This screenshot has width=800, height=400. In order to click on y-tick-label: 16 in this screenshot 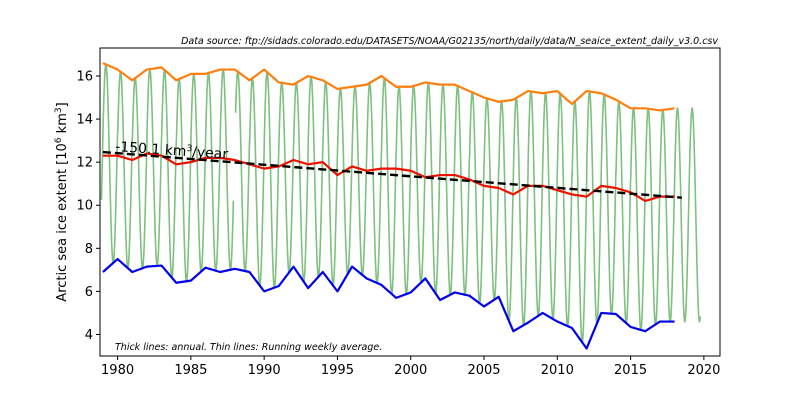, I will do `click(84, 77)`.